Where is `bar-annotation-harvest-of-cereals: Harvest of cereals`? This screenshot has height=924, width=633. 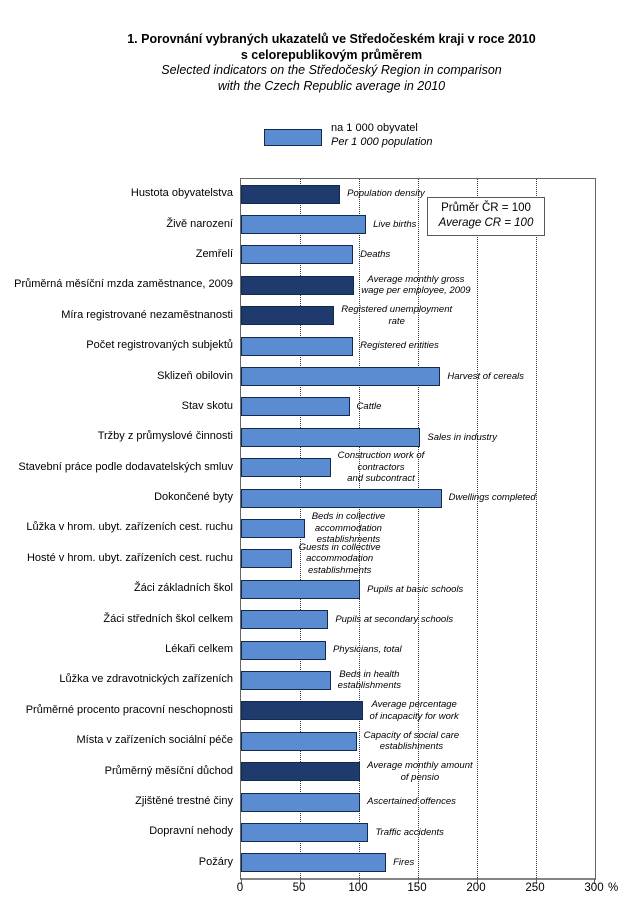 bar-annotation-harvest-of-cereals: Harvest of cereals is located at coordinates (485, 376).